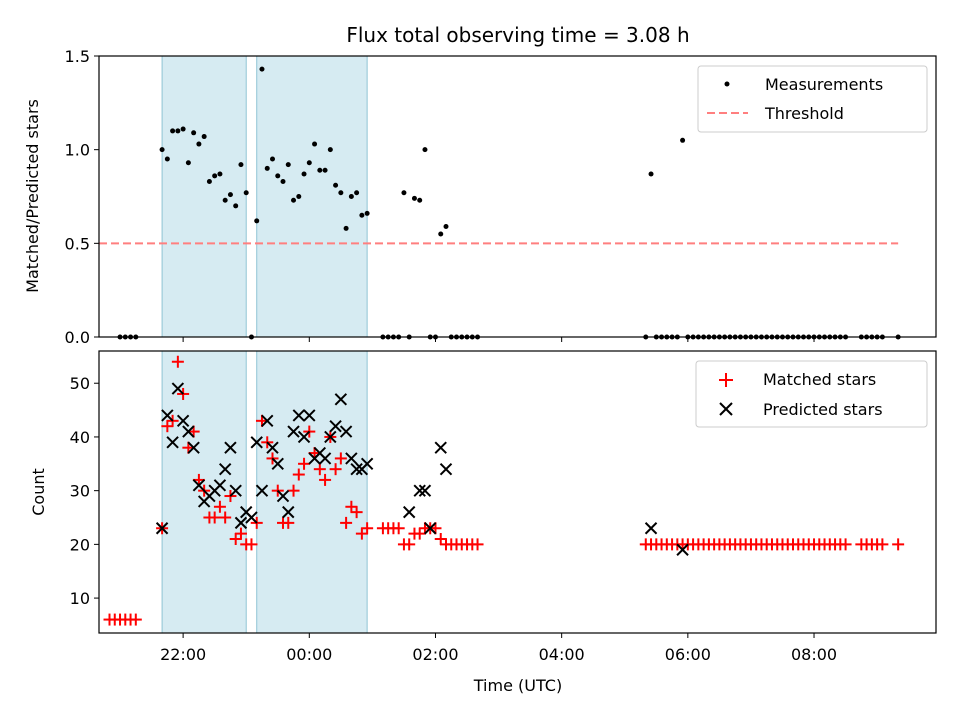 The image size is (960, 720). What do you see at coordinates (804, 113) in the screenshot?
I see `legend-threshold-label: Threshold` at bounding box center [804, 113].